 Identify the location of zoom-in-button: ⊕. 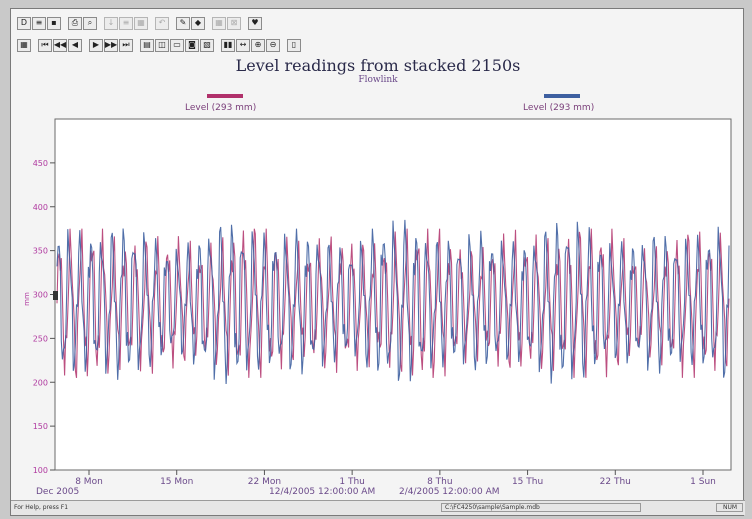
(258, 45).